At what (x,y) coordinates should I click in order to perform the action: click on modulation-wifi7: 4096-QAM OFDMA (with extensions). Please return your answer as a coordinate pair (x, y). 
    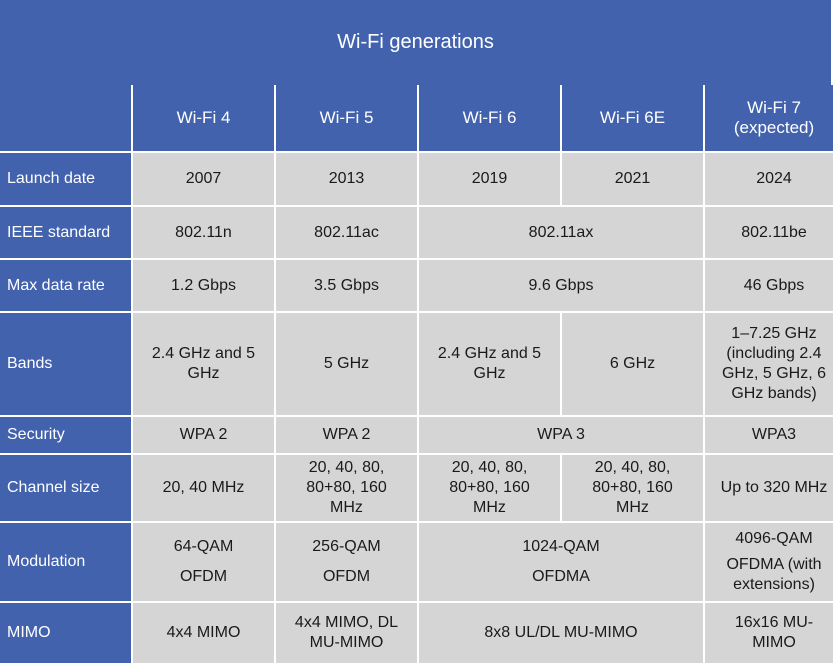
    Looking at the image, I should click on (769, 562).